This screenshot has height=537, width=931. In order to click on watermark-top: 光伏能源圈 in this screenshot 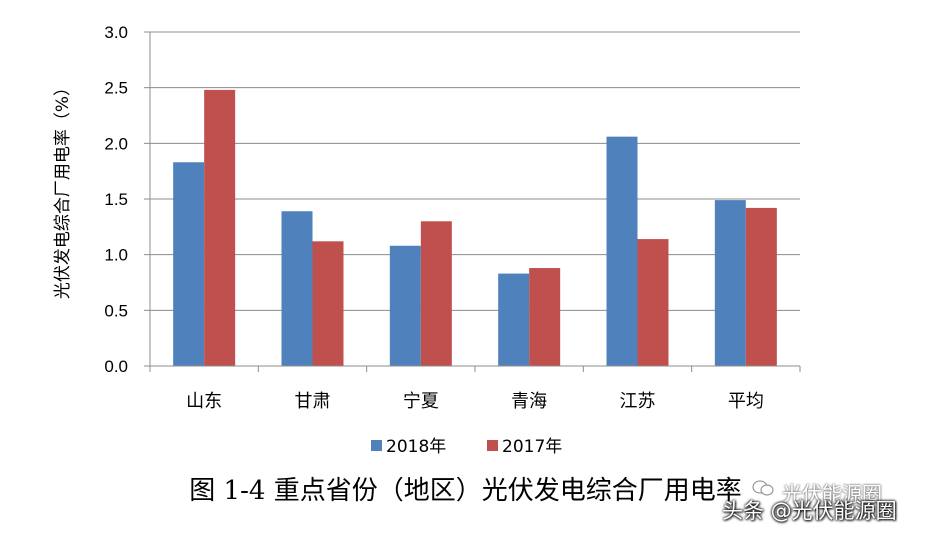, I will do `click(832, 494)`.